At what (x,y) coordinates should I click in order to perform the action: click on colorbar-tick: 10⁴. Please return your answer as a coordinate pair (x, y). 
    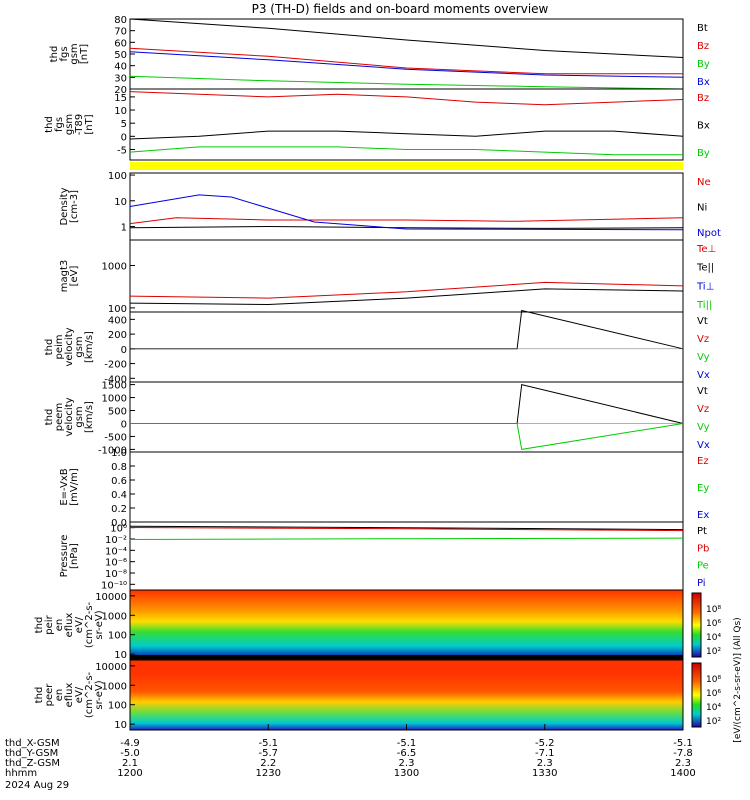
    Looking at the image, I should click on (713, 638).